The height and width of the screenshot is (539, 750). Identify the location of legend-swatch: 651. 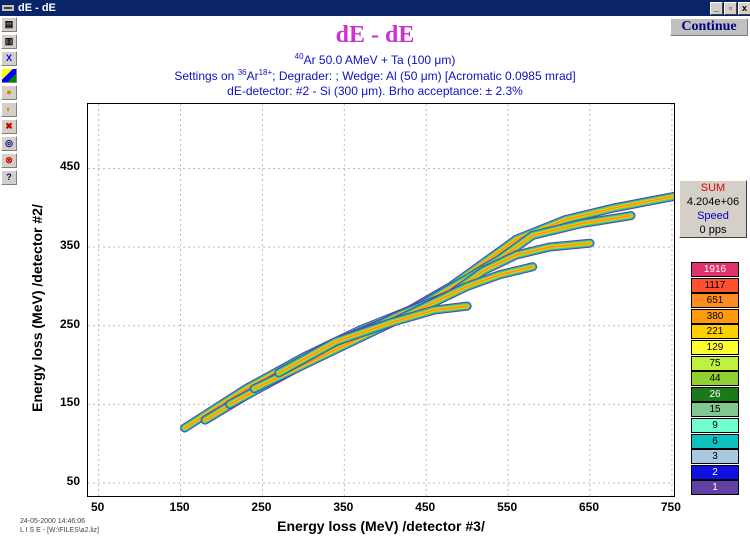
(715, 301).